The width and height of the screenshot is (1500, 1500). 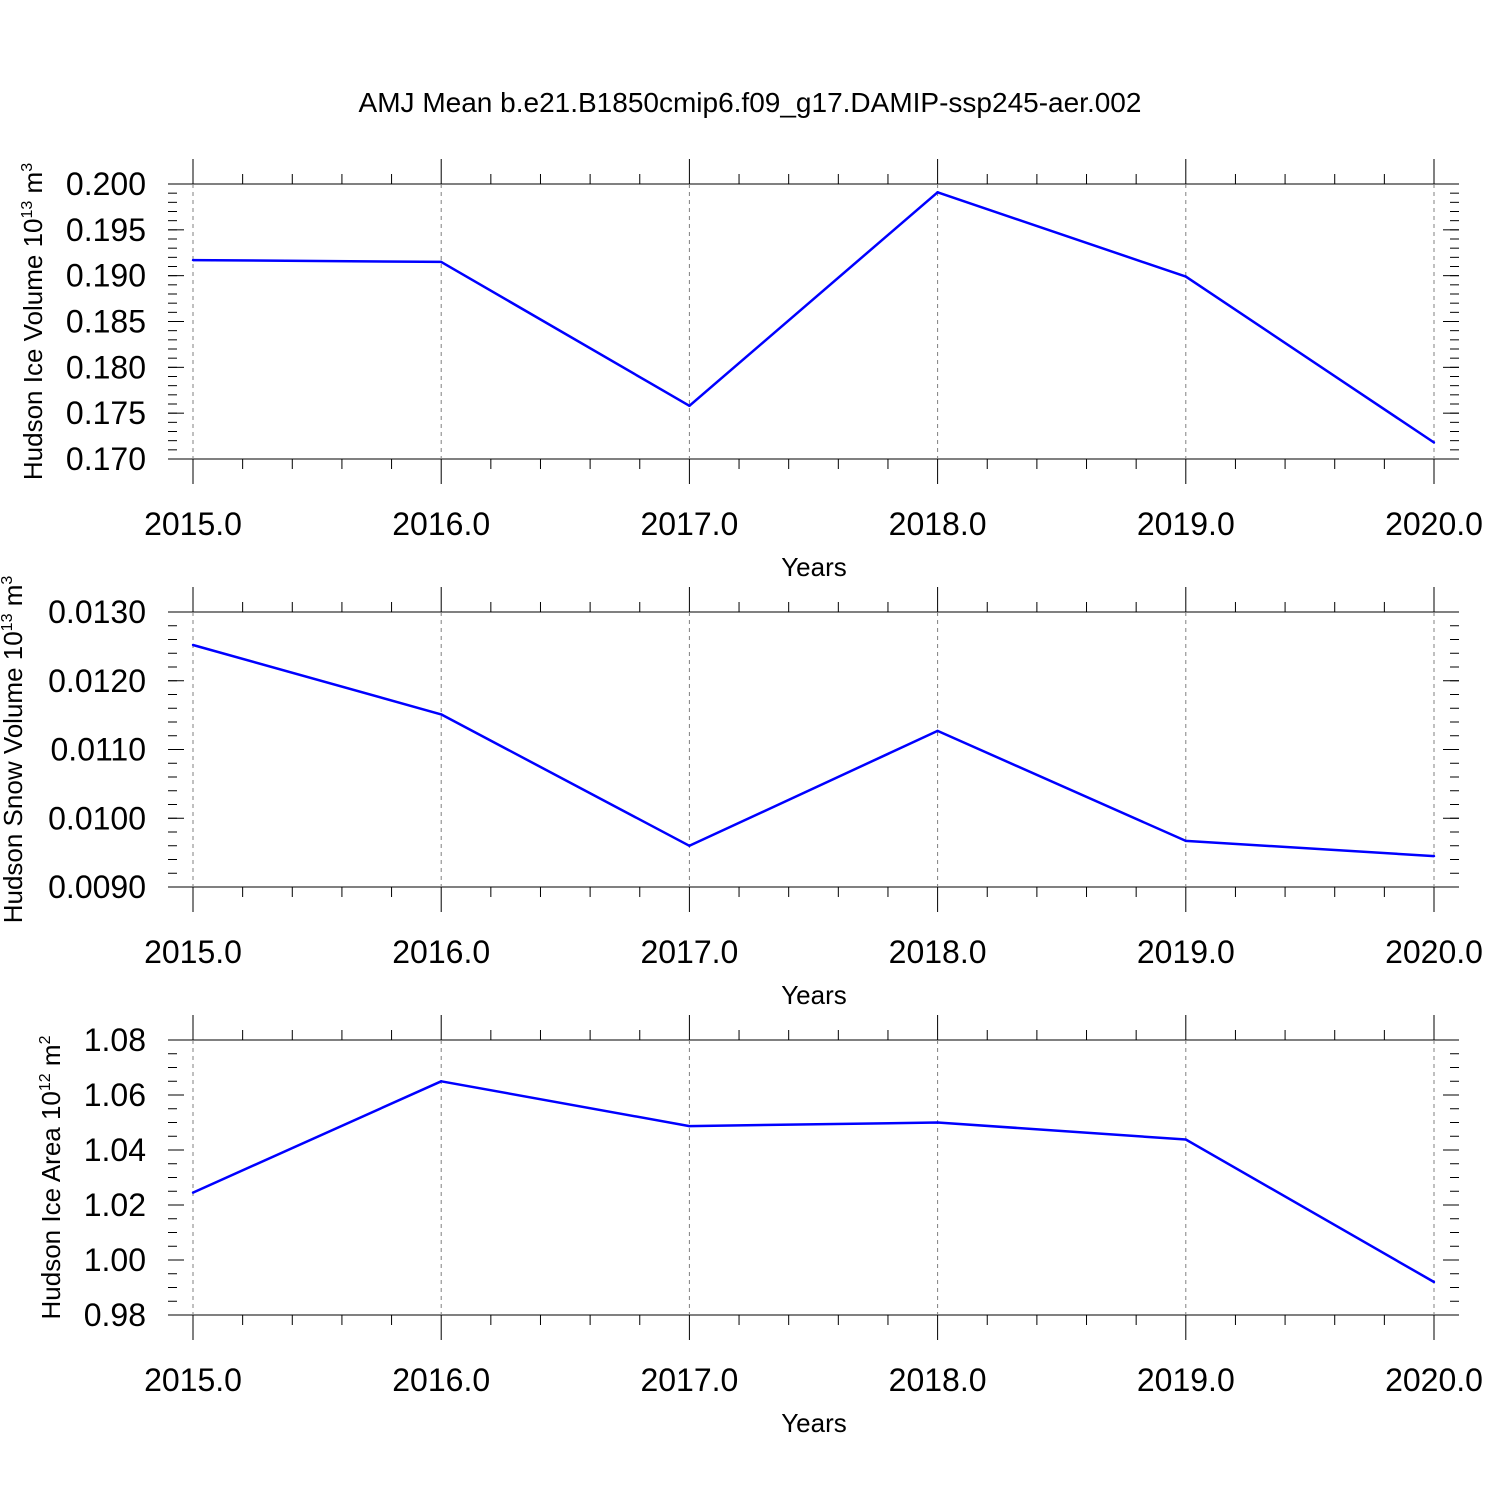 What do you see at coordinates (115, 1040) in the screenshot?
I see `y-tick-label: 1.08` at bounding box center [115, 1040].